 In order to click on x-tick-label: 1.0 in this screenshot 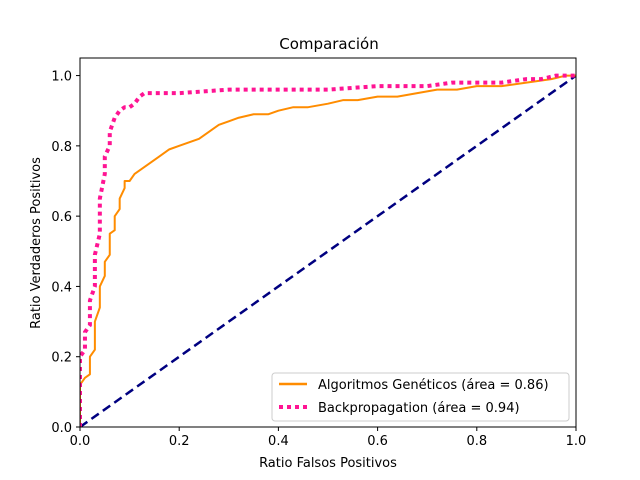, I will do `click(576, 441)`.